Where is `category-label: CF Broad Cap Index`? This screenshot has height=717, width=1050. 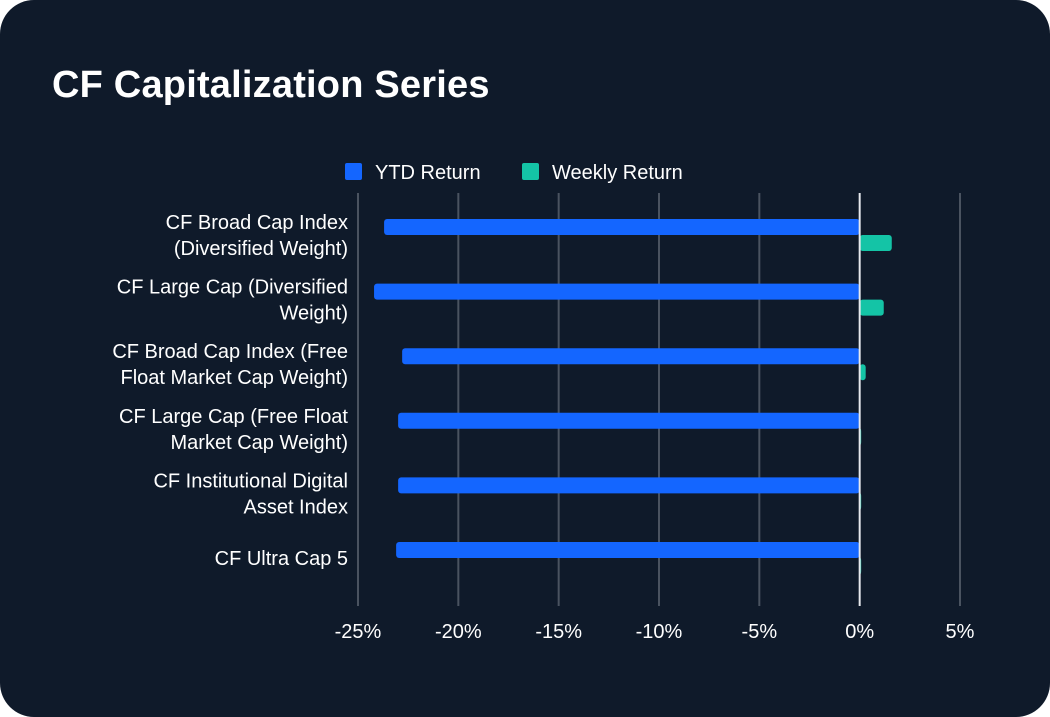
category-label: CF Broad Cap Index is located at coordinates (257, 223).